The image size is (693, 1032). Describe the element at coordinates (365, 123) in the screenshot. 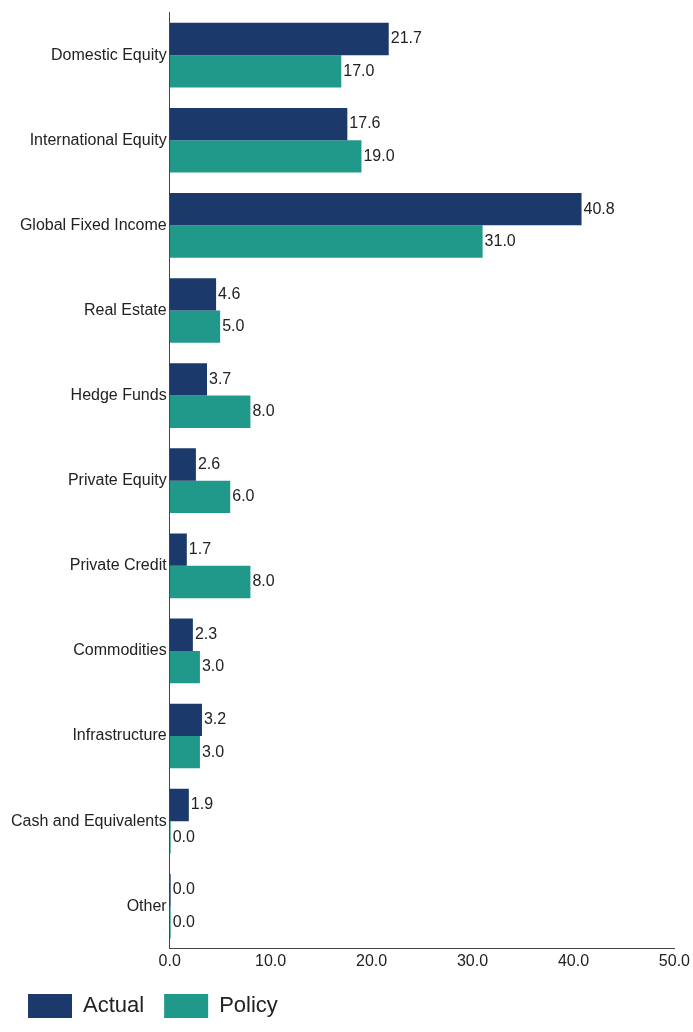

I see `data-label: 17.6` at that location.